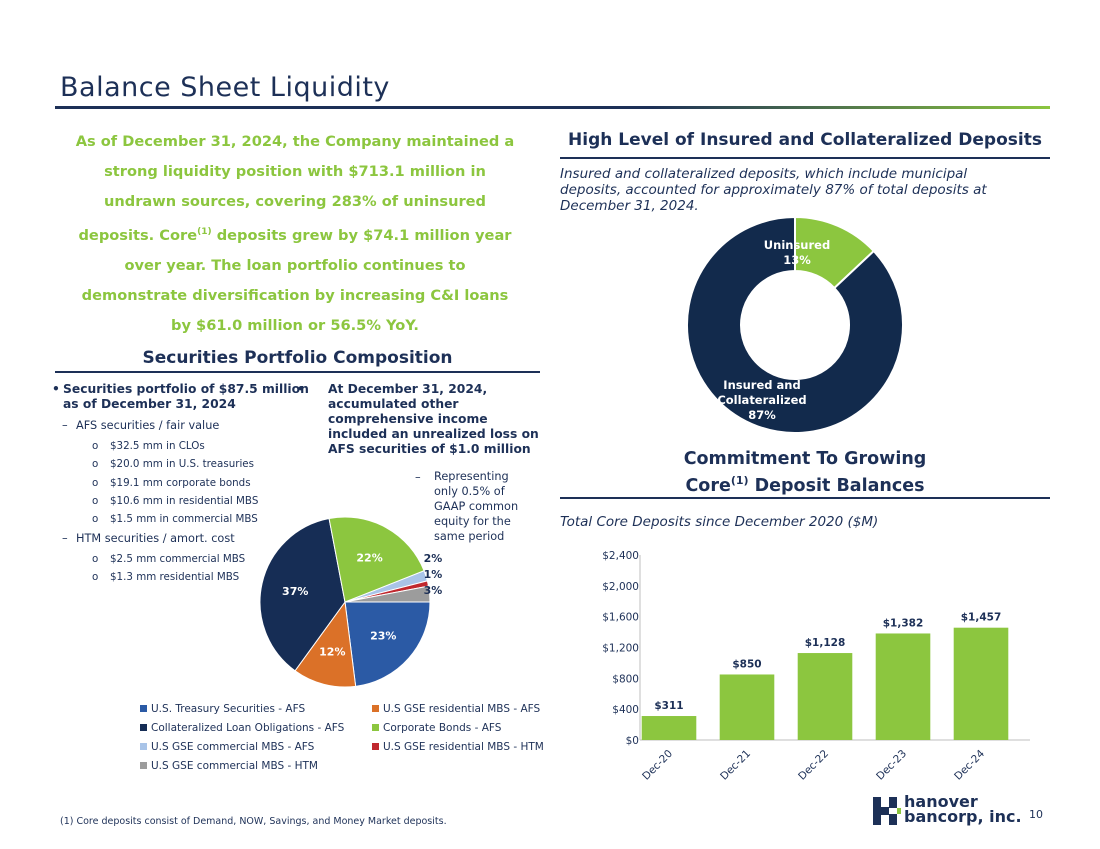  I want to click on bullet1-line2: as of December 31, 2024, so click(149, 404).